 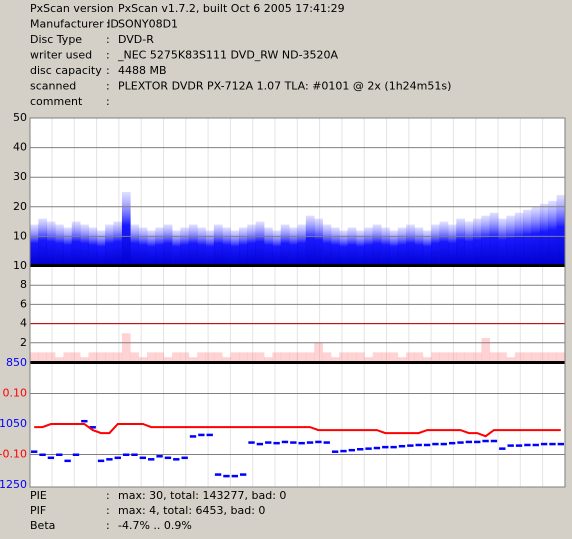 What do you see at coordinates (16, 362) in the screenshot?
I see `y-tick-label: 850` at bounding box center [16, 362].